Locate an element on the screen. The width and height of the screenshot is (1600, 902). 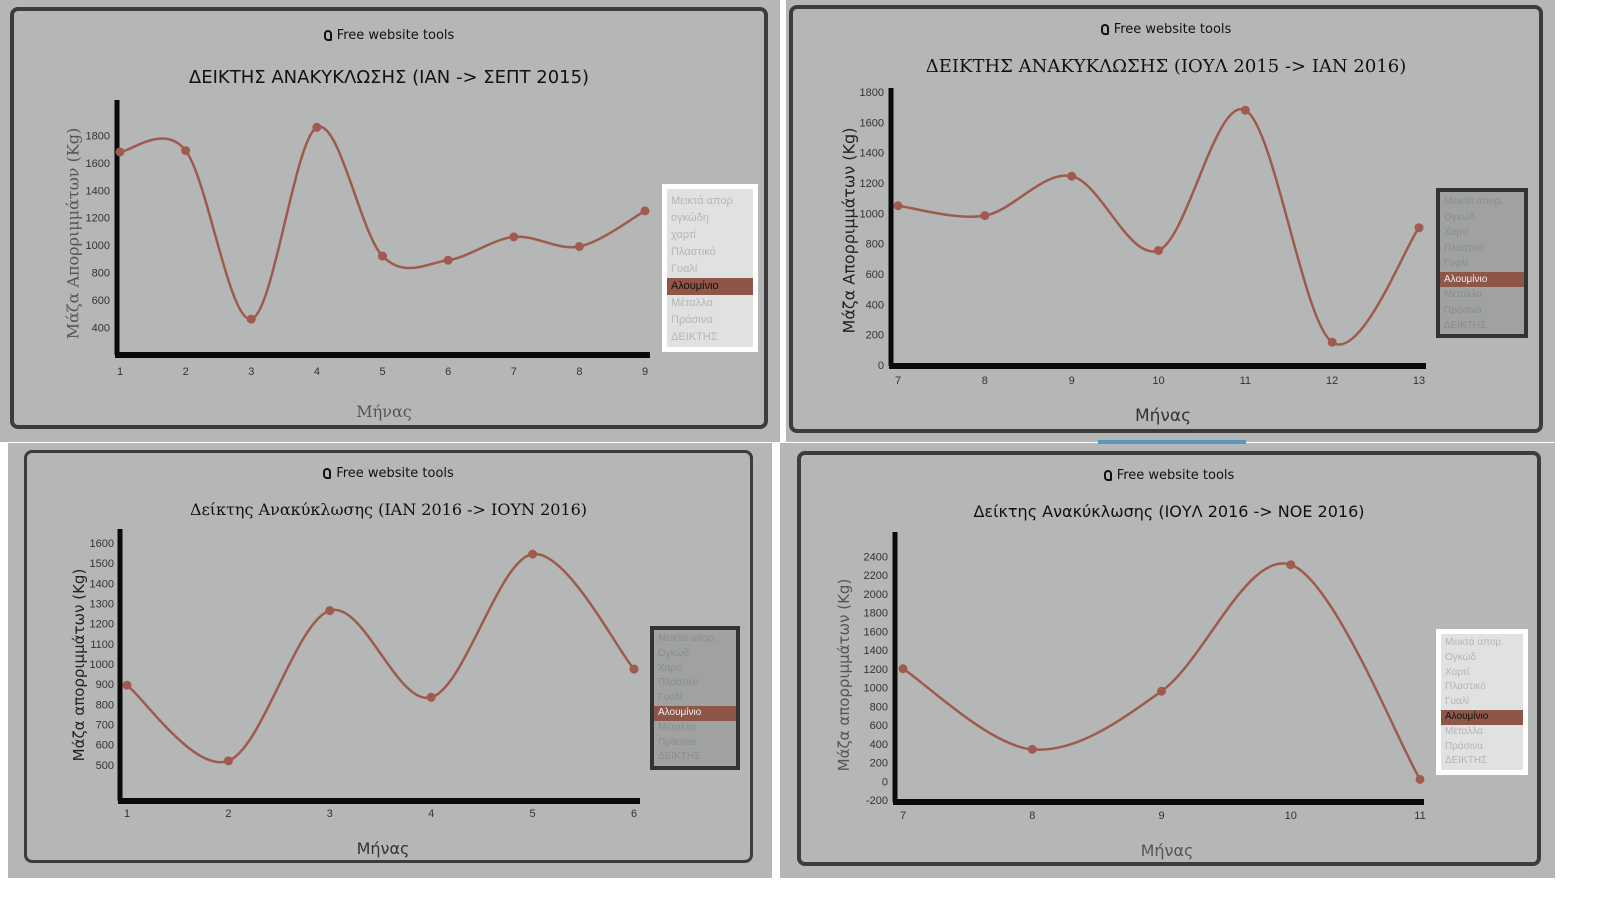
legend-item: Μεικτά απορ is located at coordinates (702, 201).